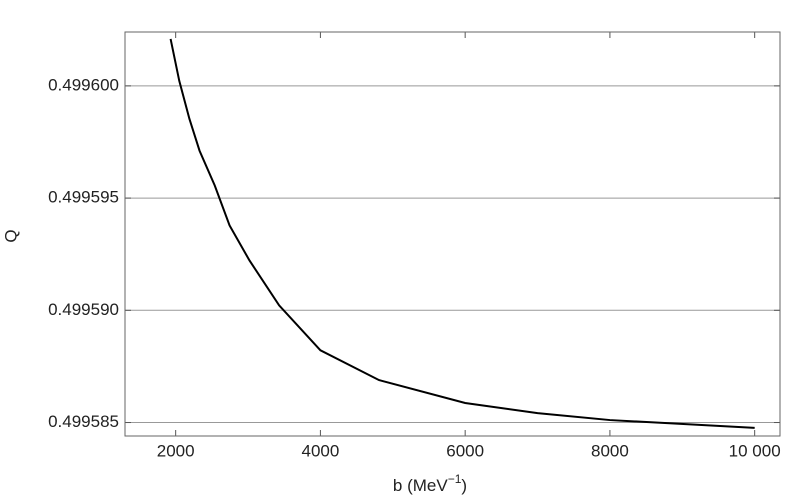  I want to click on x-tick-label: 2000, so click(176, 450).